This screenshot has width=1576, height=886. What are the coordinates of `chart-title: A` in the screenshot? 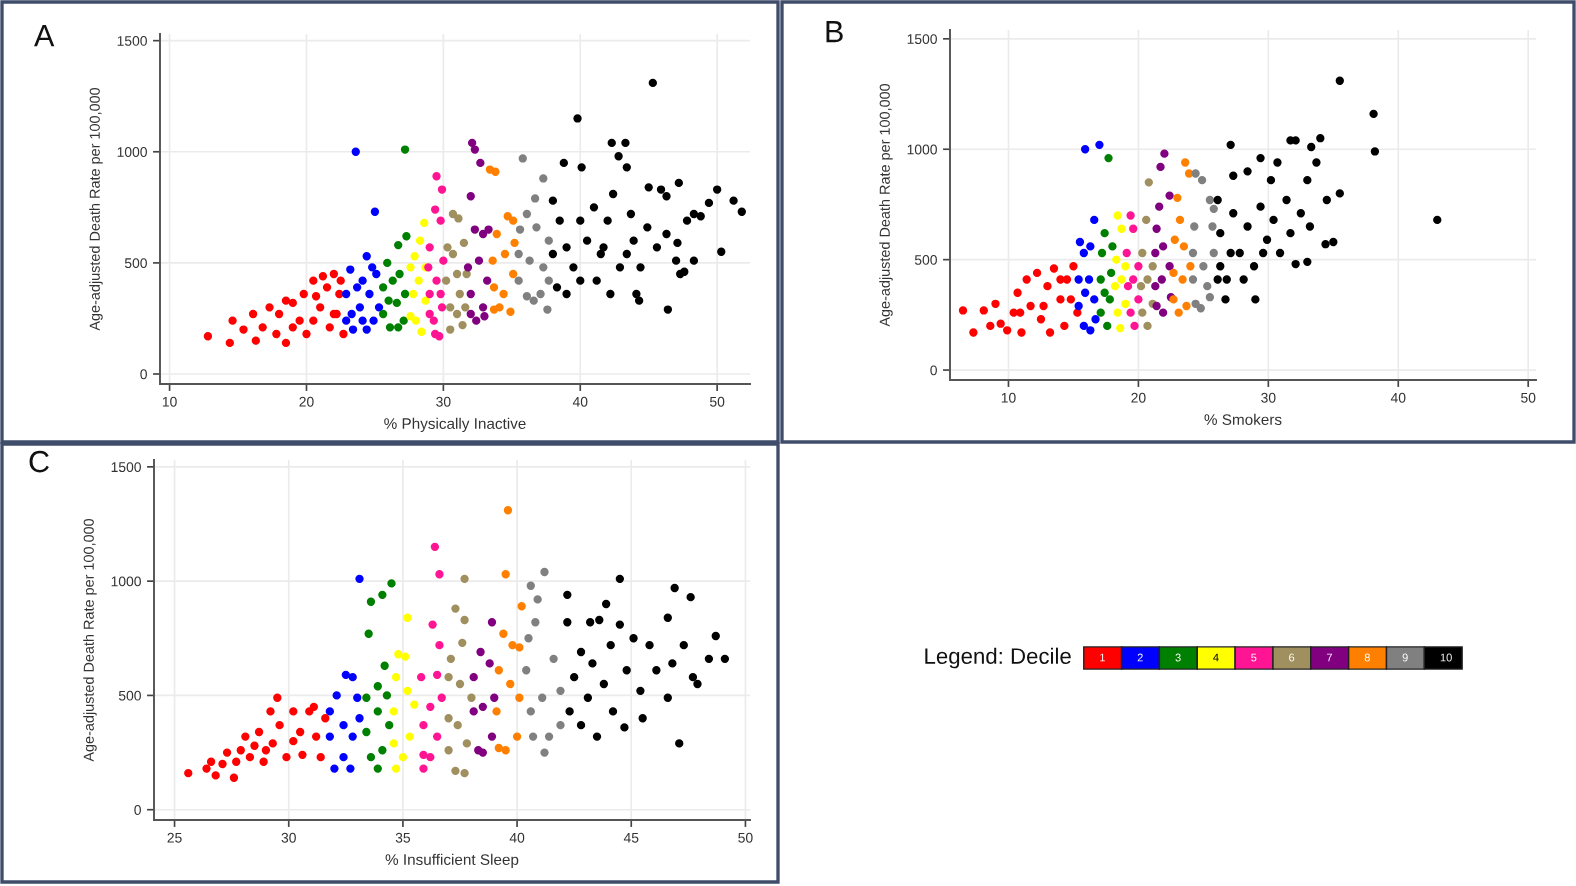 It's located at (44, 36).